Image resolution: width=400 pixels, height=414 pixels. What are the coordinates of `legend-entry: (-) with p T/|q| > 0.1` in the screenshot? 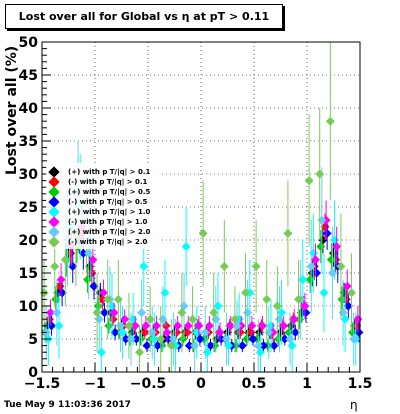 It's located at (103, 182).